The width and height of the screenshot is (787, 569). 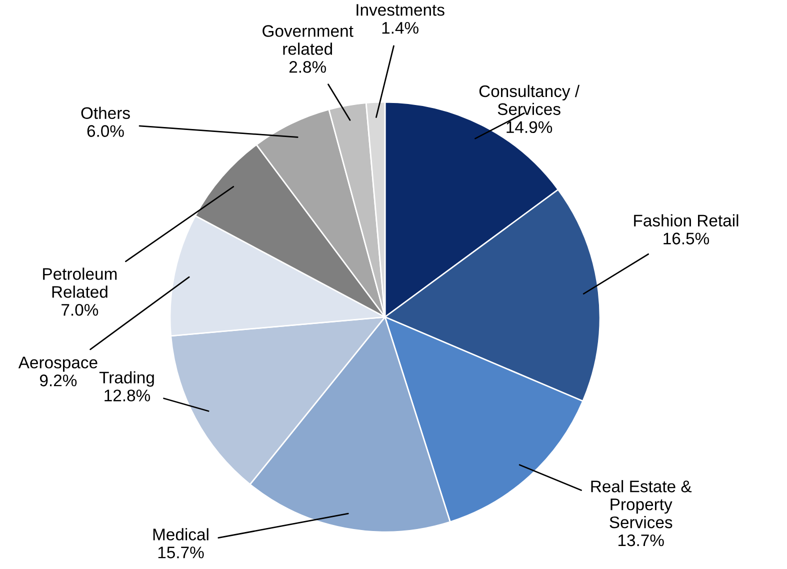 I want to click on data-label: 6.0%, so click(x=105, y=131).